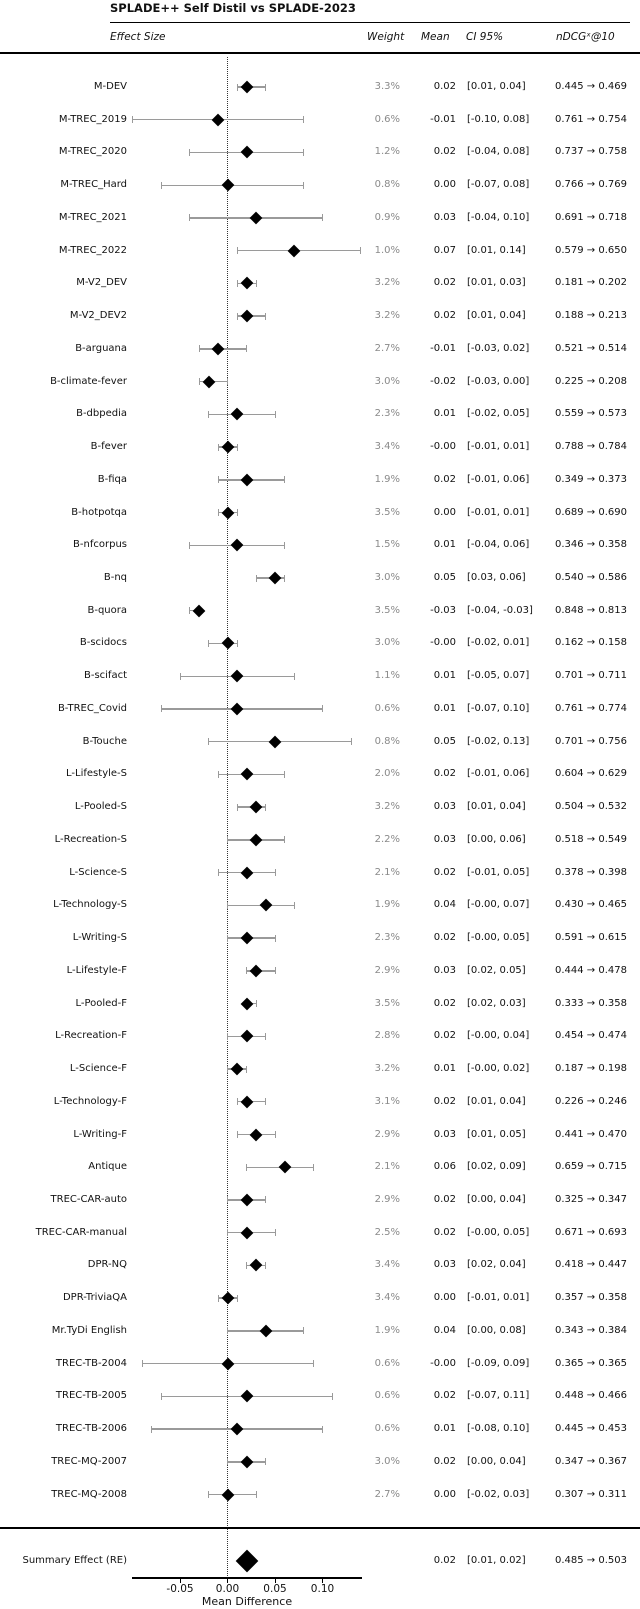 This screenshot has width=640, height=1609. What do you see at coordinates (444, 545) in the screenshot?
I see `mean-value: 0.01` at bounding box center [444, 545].